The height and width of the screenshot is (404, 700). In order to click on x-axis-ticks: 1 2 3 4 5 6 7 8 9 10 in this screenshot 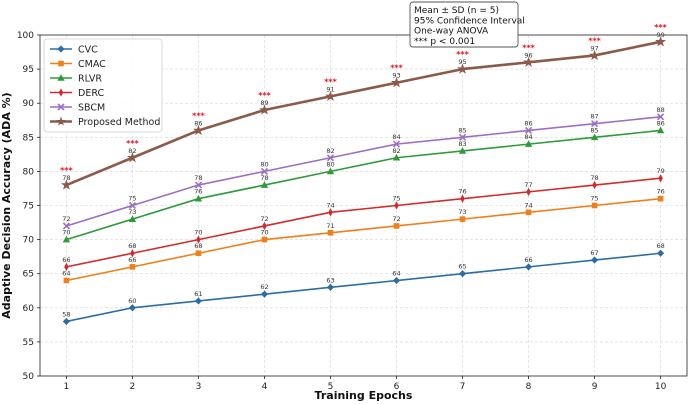, I will do `click(365, 384)`.